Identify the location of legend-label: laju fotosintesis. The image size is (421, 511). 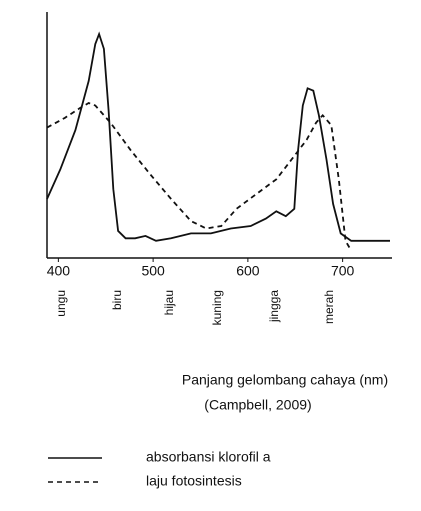
(194, 481).